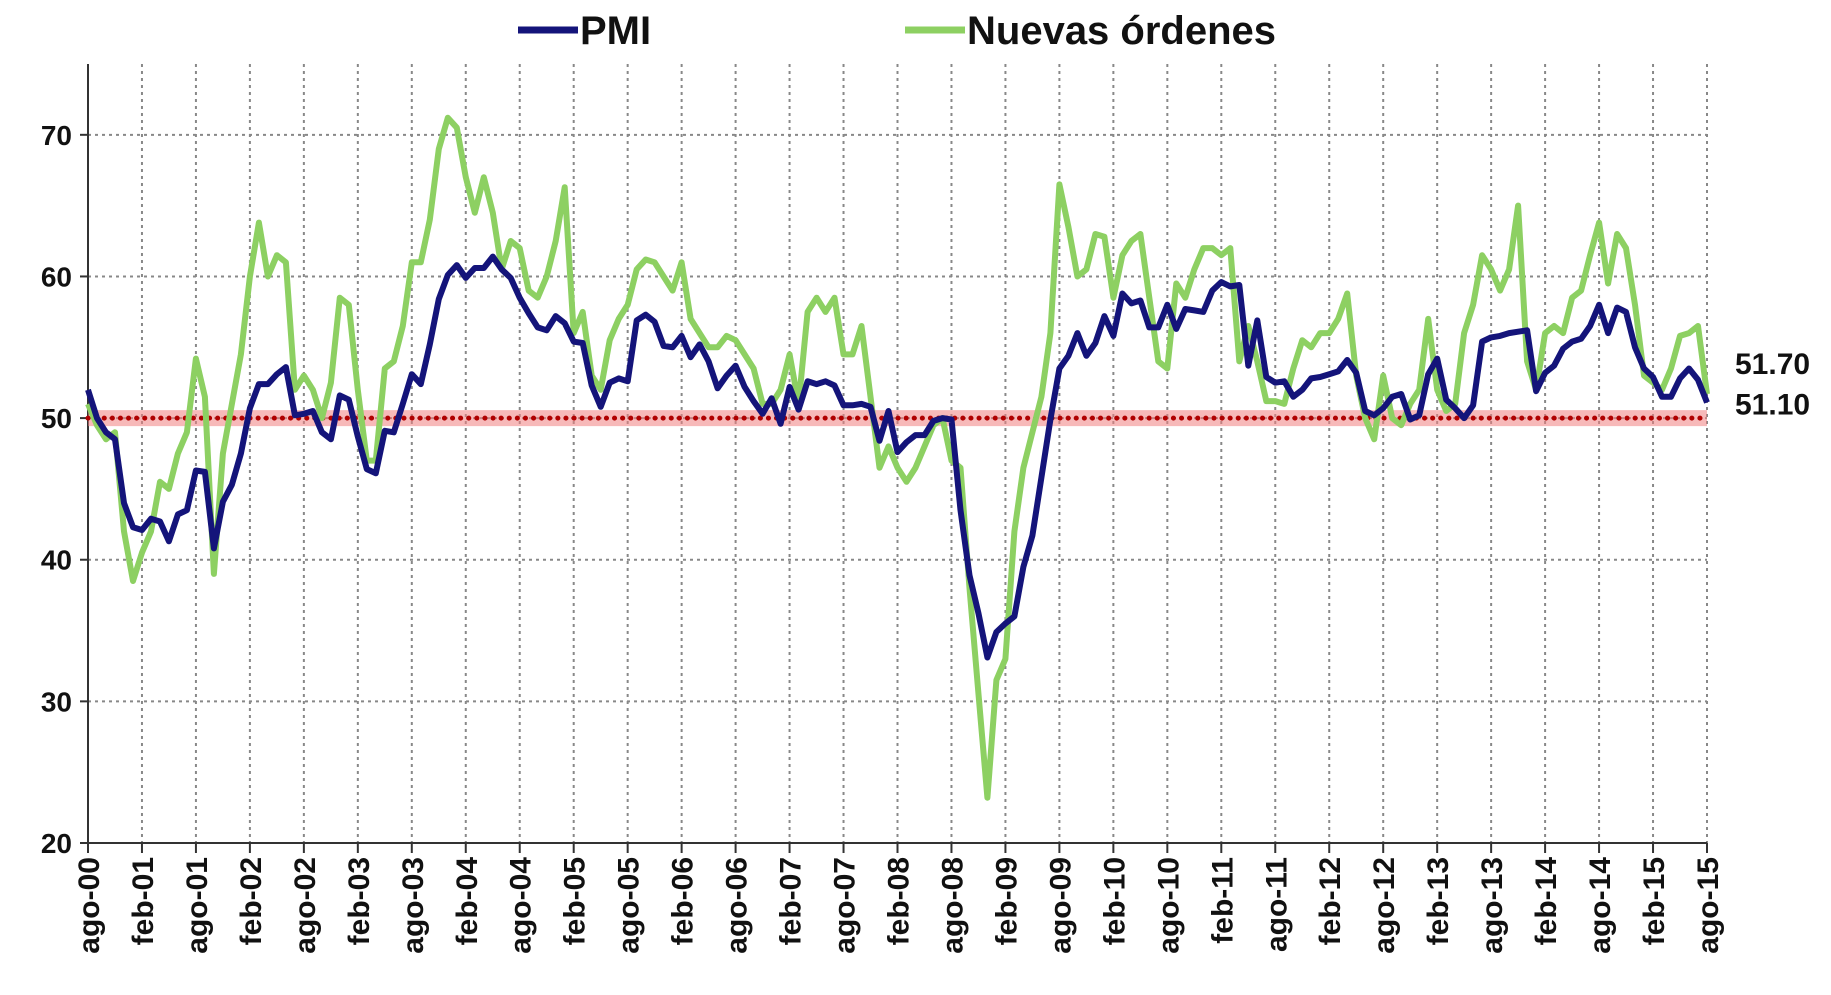 Image resolution: width=1831 pixels, height=995 pixels. Describe the element at coordinates (897, 31) in the screenshot. I see `legend: PMI Nuevas órdenes` at that location.